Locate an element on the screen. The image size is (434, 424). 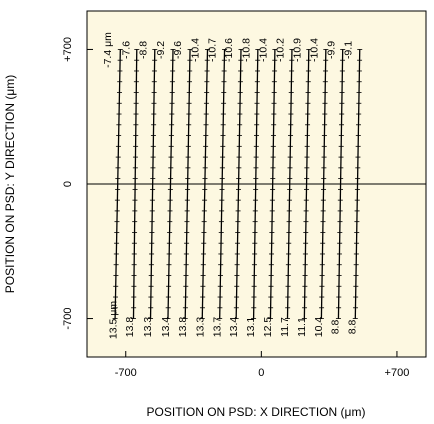
trace-top-label: -10.7 is located at coordinates (213, 50).